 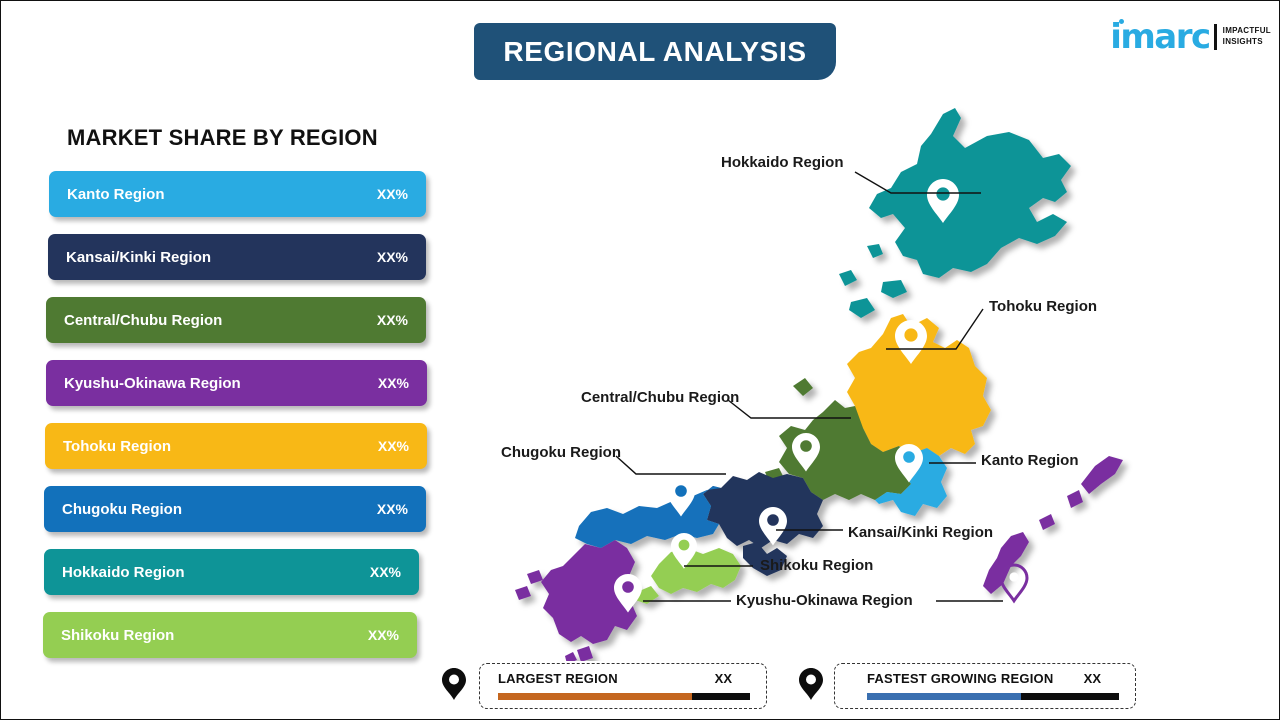 I want to click on legend-bar: Kansai/Kinki Region XX%, so click(x=237, y=257).